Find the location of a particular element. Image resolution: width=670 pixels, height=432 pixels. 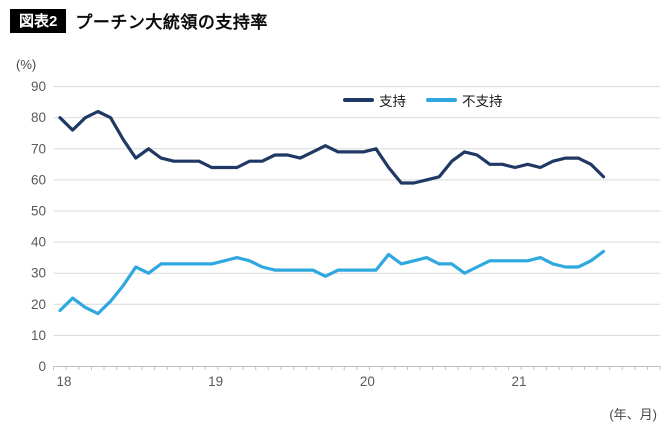

y-tick-label: 10 is located at coordinates (38, 335).